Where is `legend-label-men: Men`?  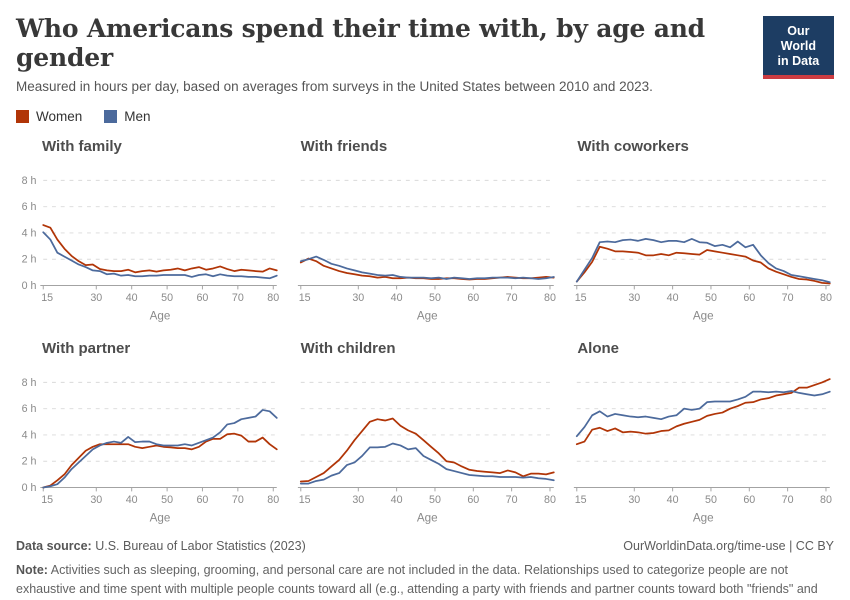
legend-label-men: Men is located at coordinates (137, 116).